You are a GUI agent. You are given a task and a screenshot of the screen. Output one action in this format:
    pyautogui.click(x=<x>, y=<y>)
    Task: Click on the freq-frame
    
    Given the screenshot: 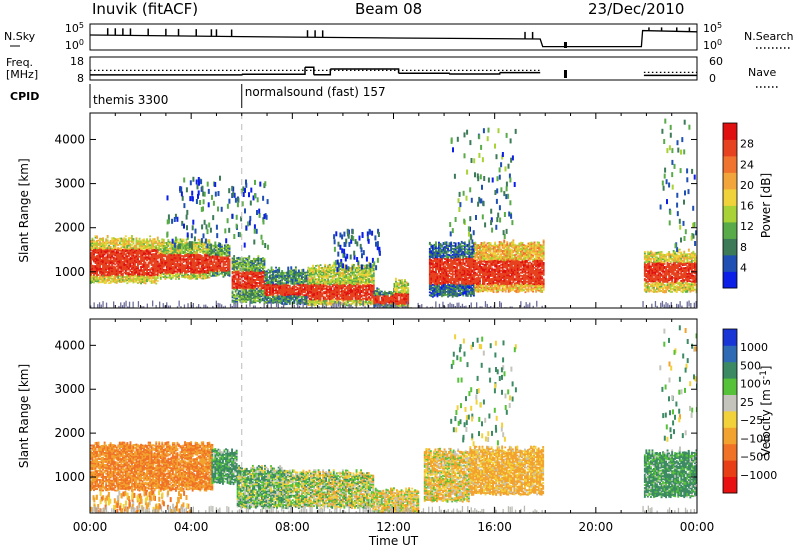 What is the action you would take?
    pyautogui.click(x=393, y=68)
    